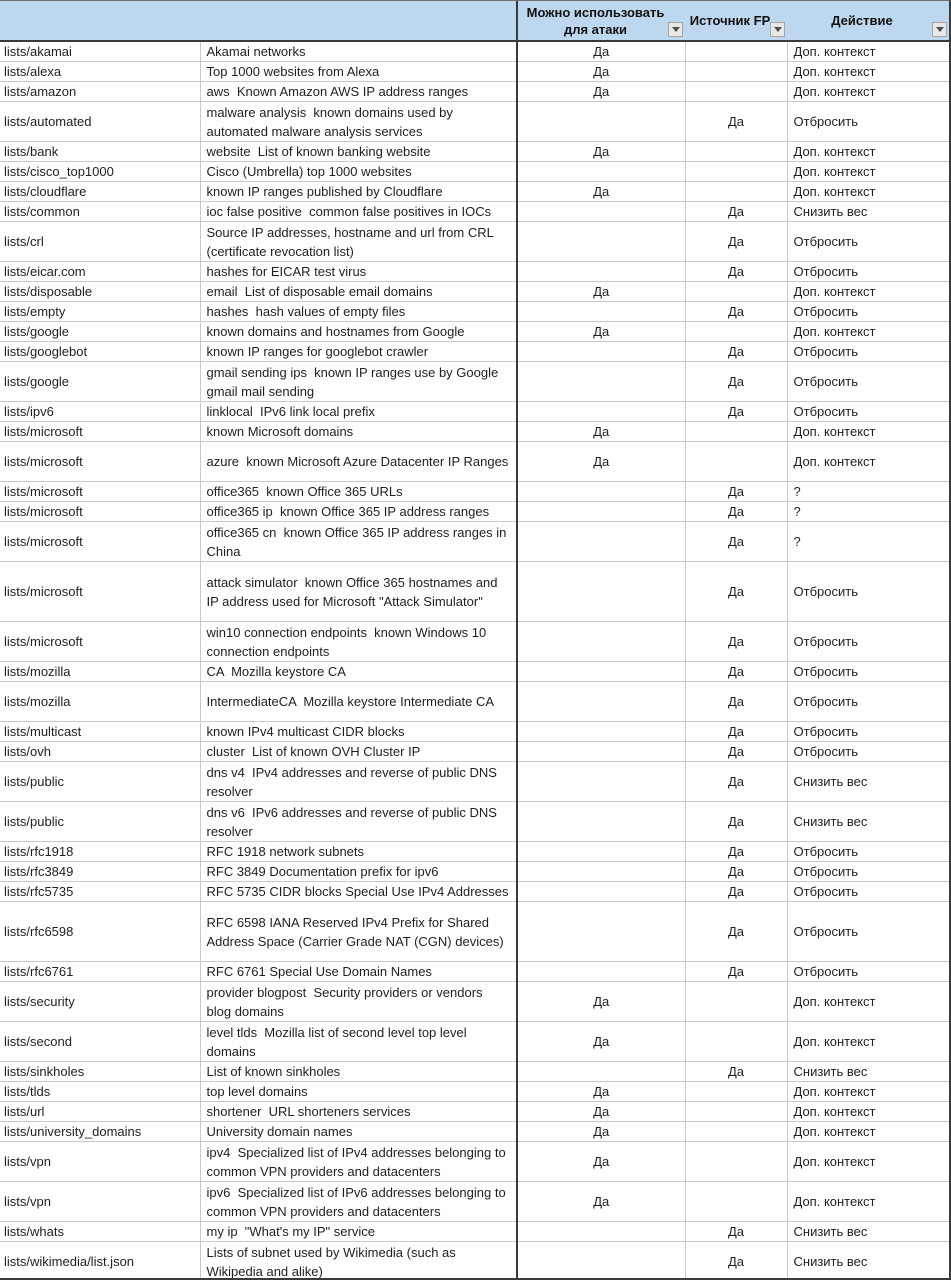 This screenshot has height=1280, width=951. I want to click on cell-list-name: lists/rfc6598, so click(100, 931).